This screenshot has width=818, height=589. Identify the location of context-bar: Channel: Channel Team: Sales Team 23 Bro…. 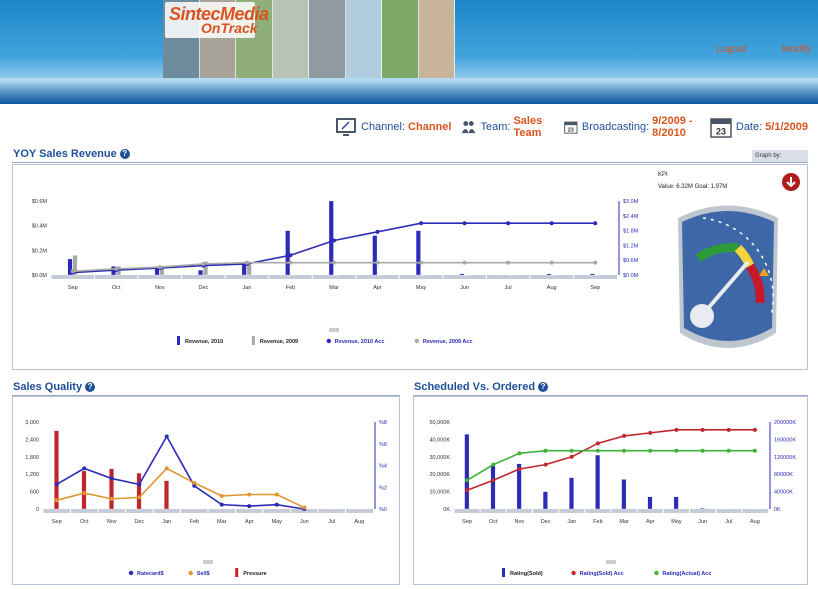
(576, 127).